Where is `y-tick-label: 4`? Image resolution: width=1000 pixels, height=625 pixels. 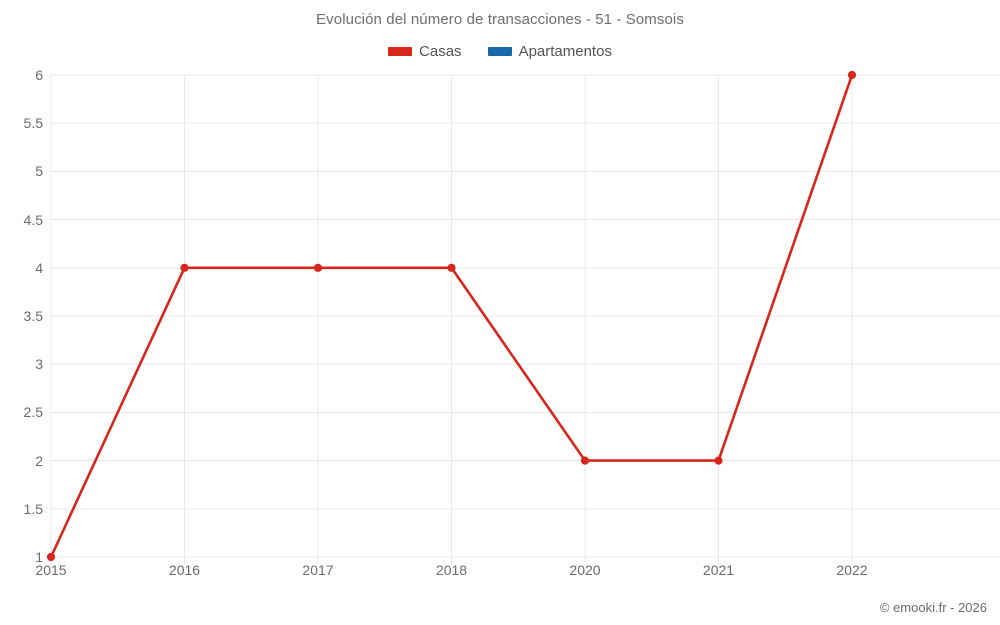 y-tick-label: 4 is located at coordinates (39, 267).